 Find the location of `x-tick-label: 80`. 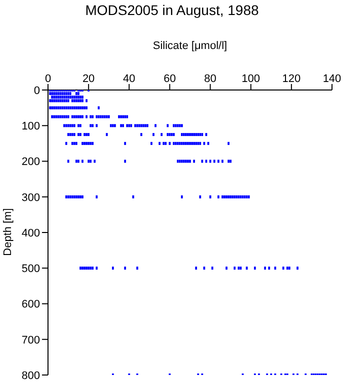

x-tick-label: 80 is located at coordinates (210, 79).